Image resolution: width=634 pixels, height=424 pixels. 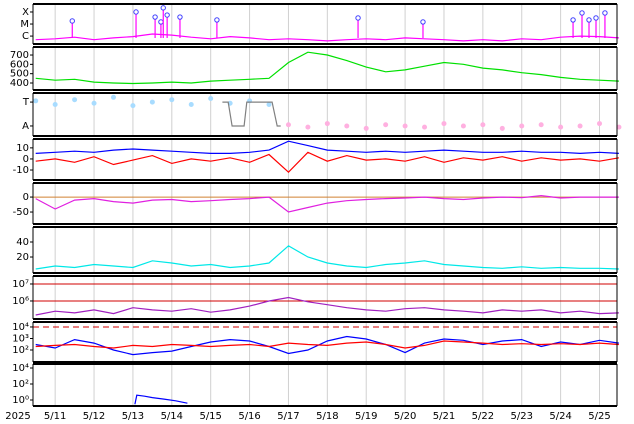 I want to click on year-label: 2025, so click(x=17, y=416).